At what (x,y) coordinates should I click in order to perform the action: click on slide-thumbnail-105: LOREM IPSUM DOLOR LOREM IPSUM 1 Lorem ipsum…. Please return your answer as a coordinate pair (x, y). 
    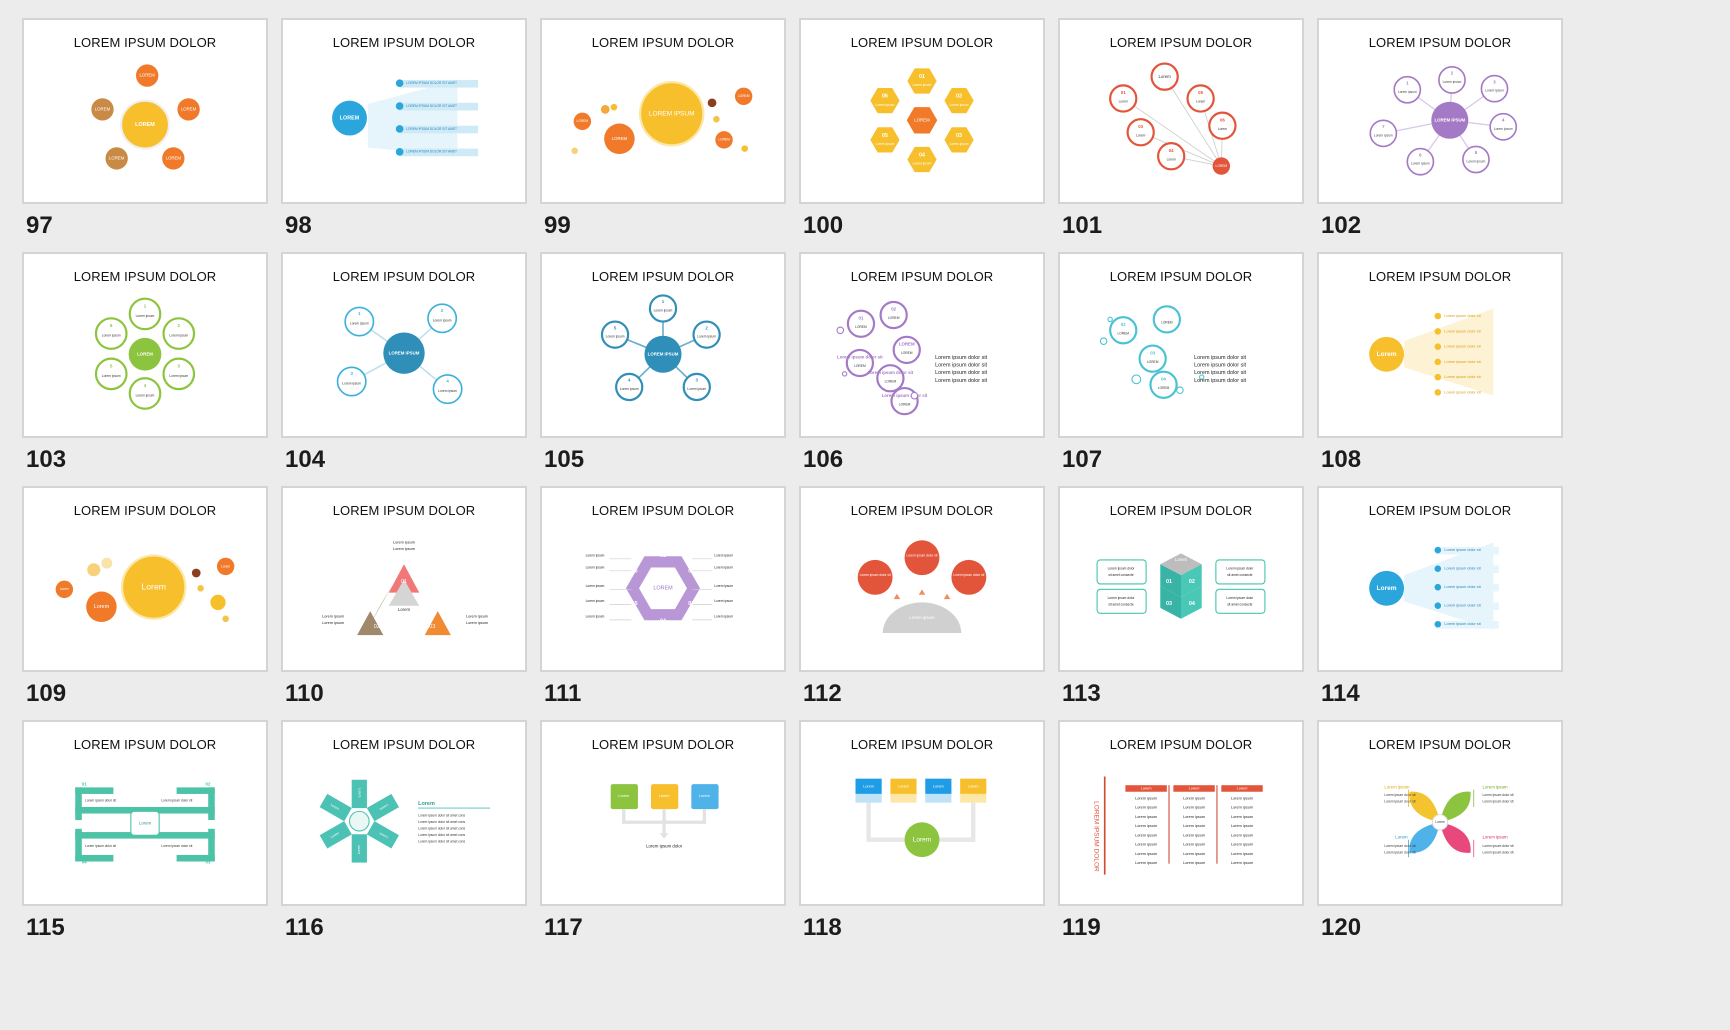
    Looking at the image, I should click on (663, 367).